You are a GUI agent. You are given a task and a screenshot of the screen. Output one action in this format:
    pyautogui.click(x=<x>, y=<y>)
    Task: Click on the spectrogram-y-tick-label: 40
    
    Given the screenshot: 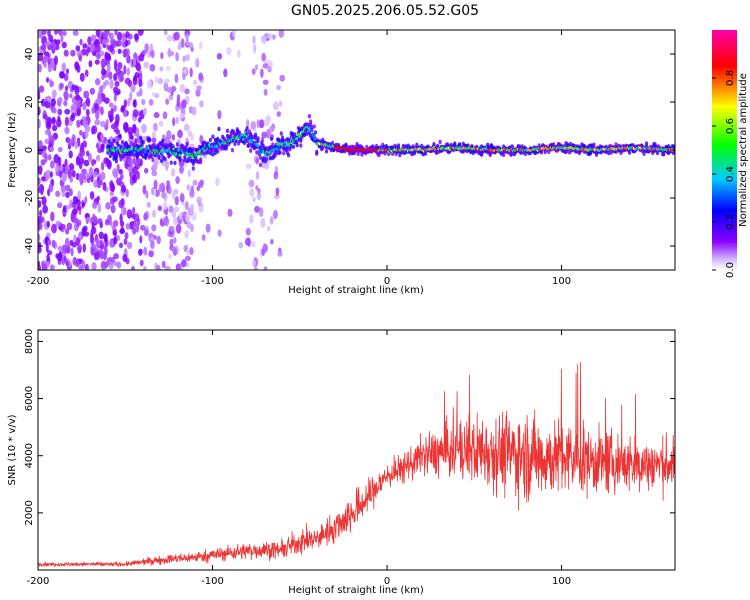 What is the action you would take?
    pyautogui.click(x=29, y=54)
    